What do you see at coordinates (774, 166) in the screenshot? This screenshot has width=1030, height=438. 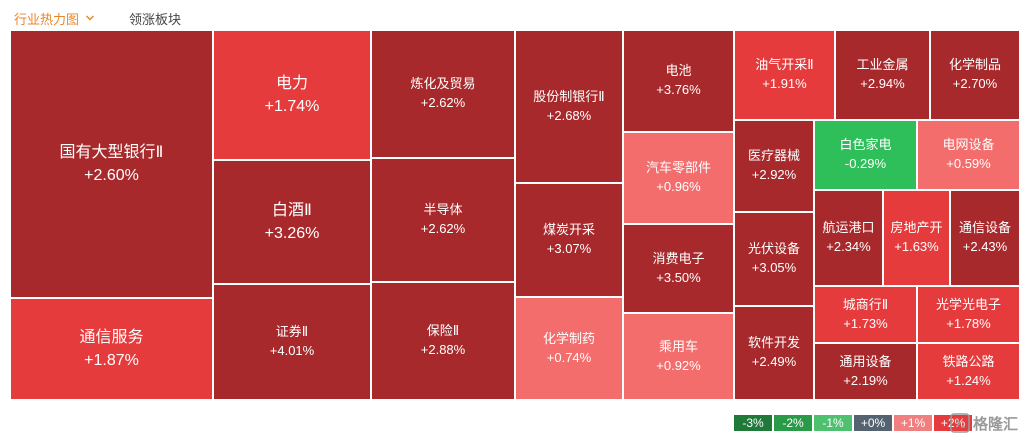 I see `tile-yiliao-qixie: 医疗器械 +2.92%` at bounding box center [774, 166].